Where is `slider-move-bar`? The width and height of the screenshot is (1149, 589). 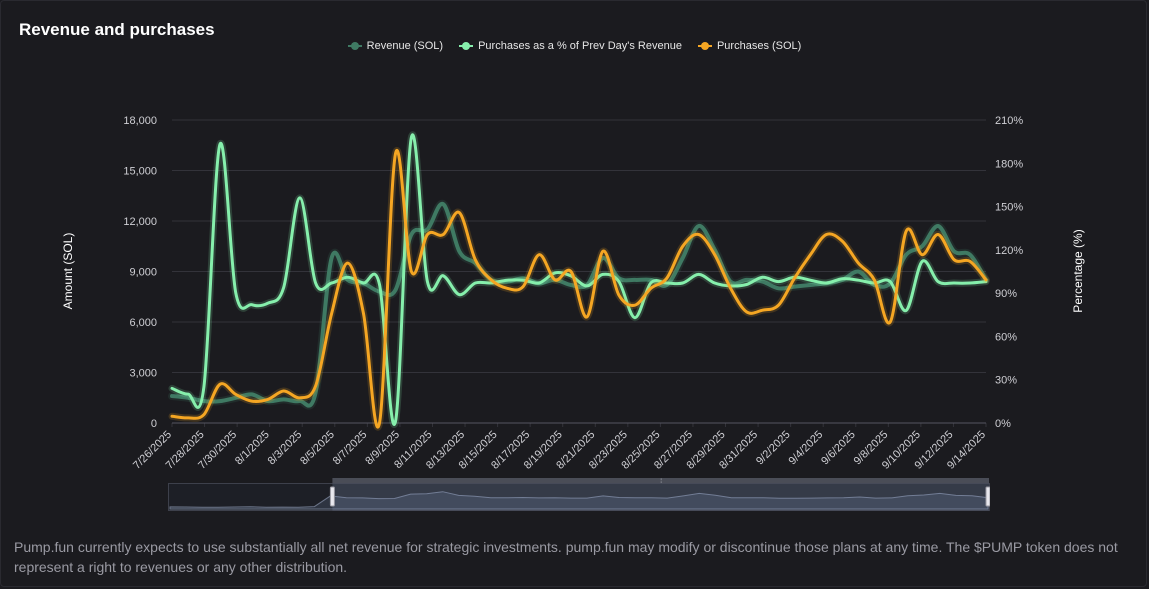 slider-move-bar is located at coordinates (660, 480).